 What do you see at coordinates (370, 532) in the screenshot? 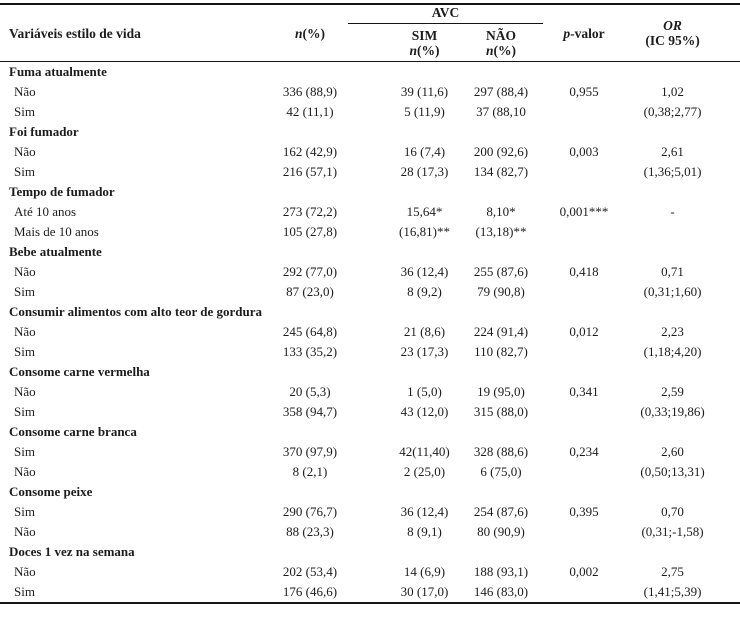
I see `table-row: Não 88 (23,3) 8 (9,1) 80 (90,9) (0,31;-1,58)` at bounding box center [370, 532].